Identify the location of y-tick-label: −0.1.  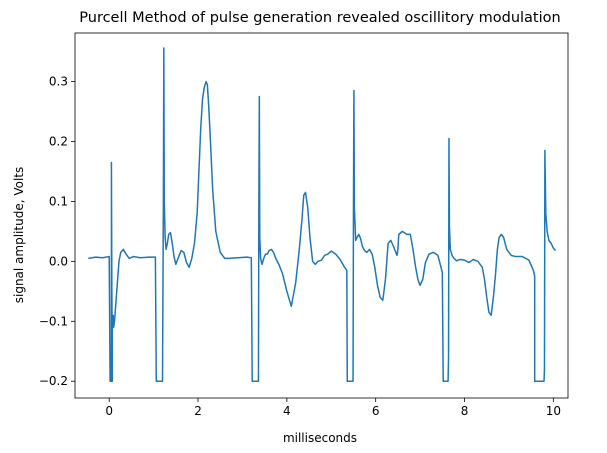
(53, 321).